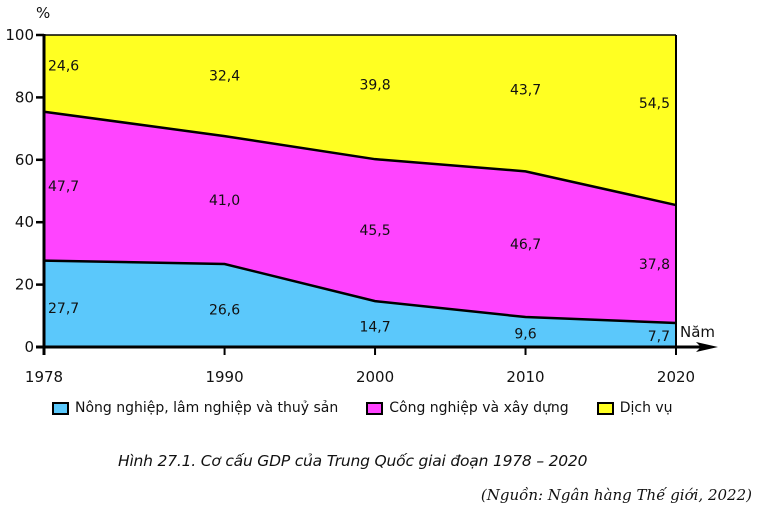 The width and height of the screenshot is (758, 513). I want to click on y-tick-label: 60, so click(24, 160).